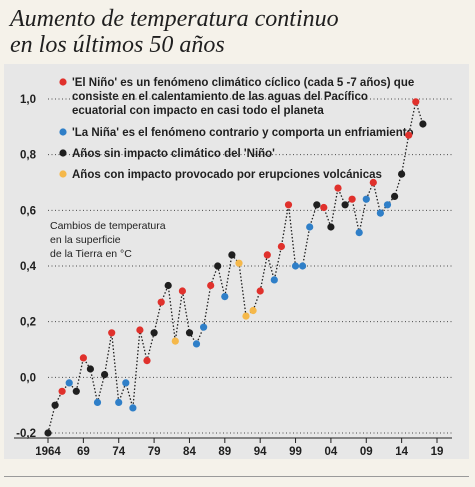  What do you see at coordinates (189, 333) in the screenshot?
I see `data-point-1984` at bounding box center [189, 333].